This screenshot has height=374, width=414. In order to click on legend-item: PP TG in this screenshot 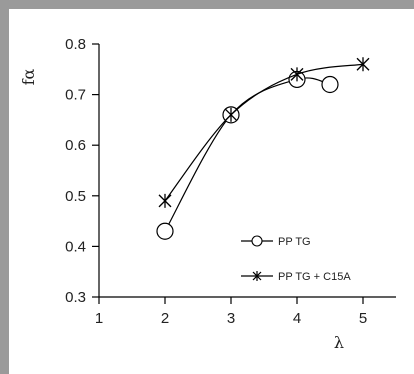, I will do `click(276, 241)`.